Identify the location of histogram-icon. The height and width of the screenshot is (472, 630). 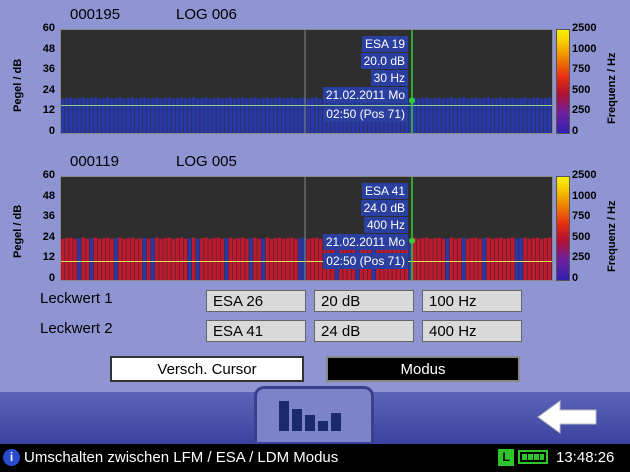
(310, 416).